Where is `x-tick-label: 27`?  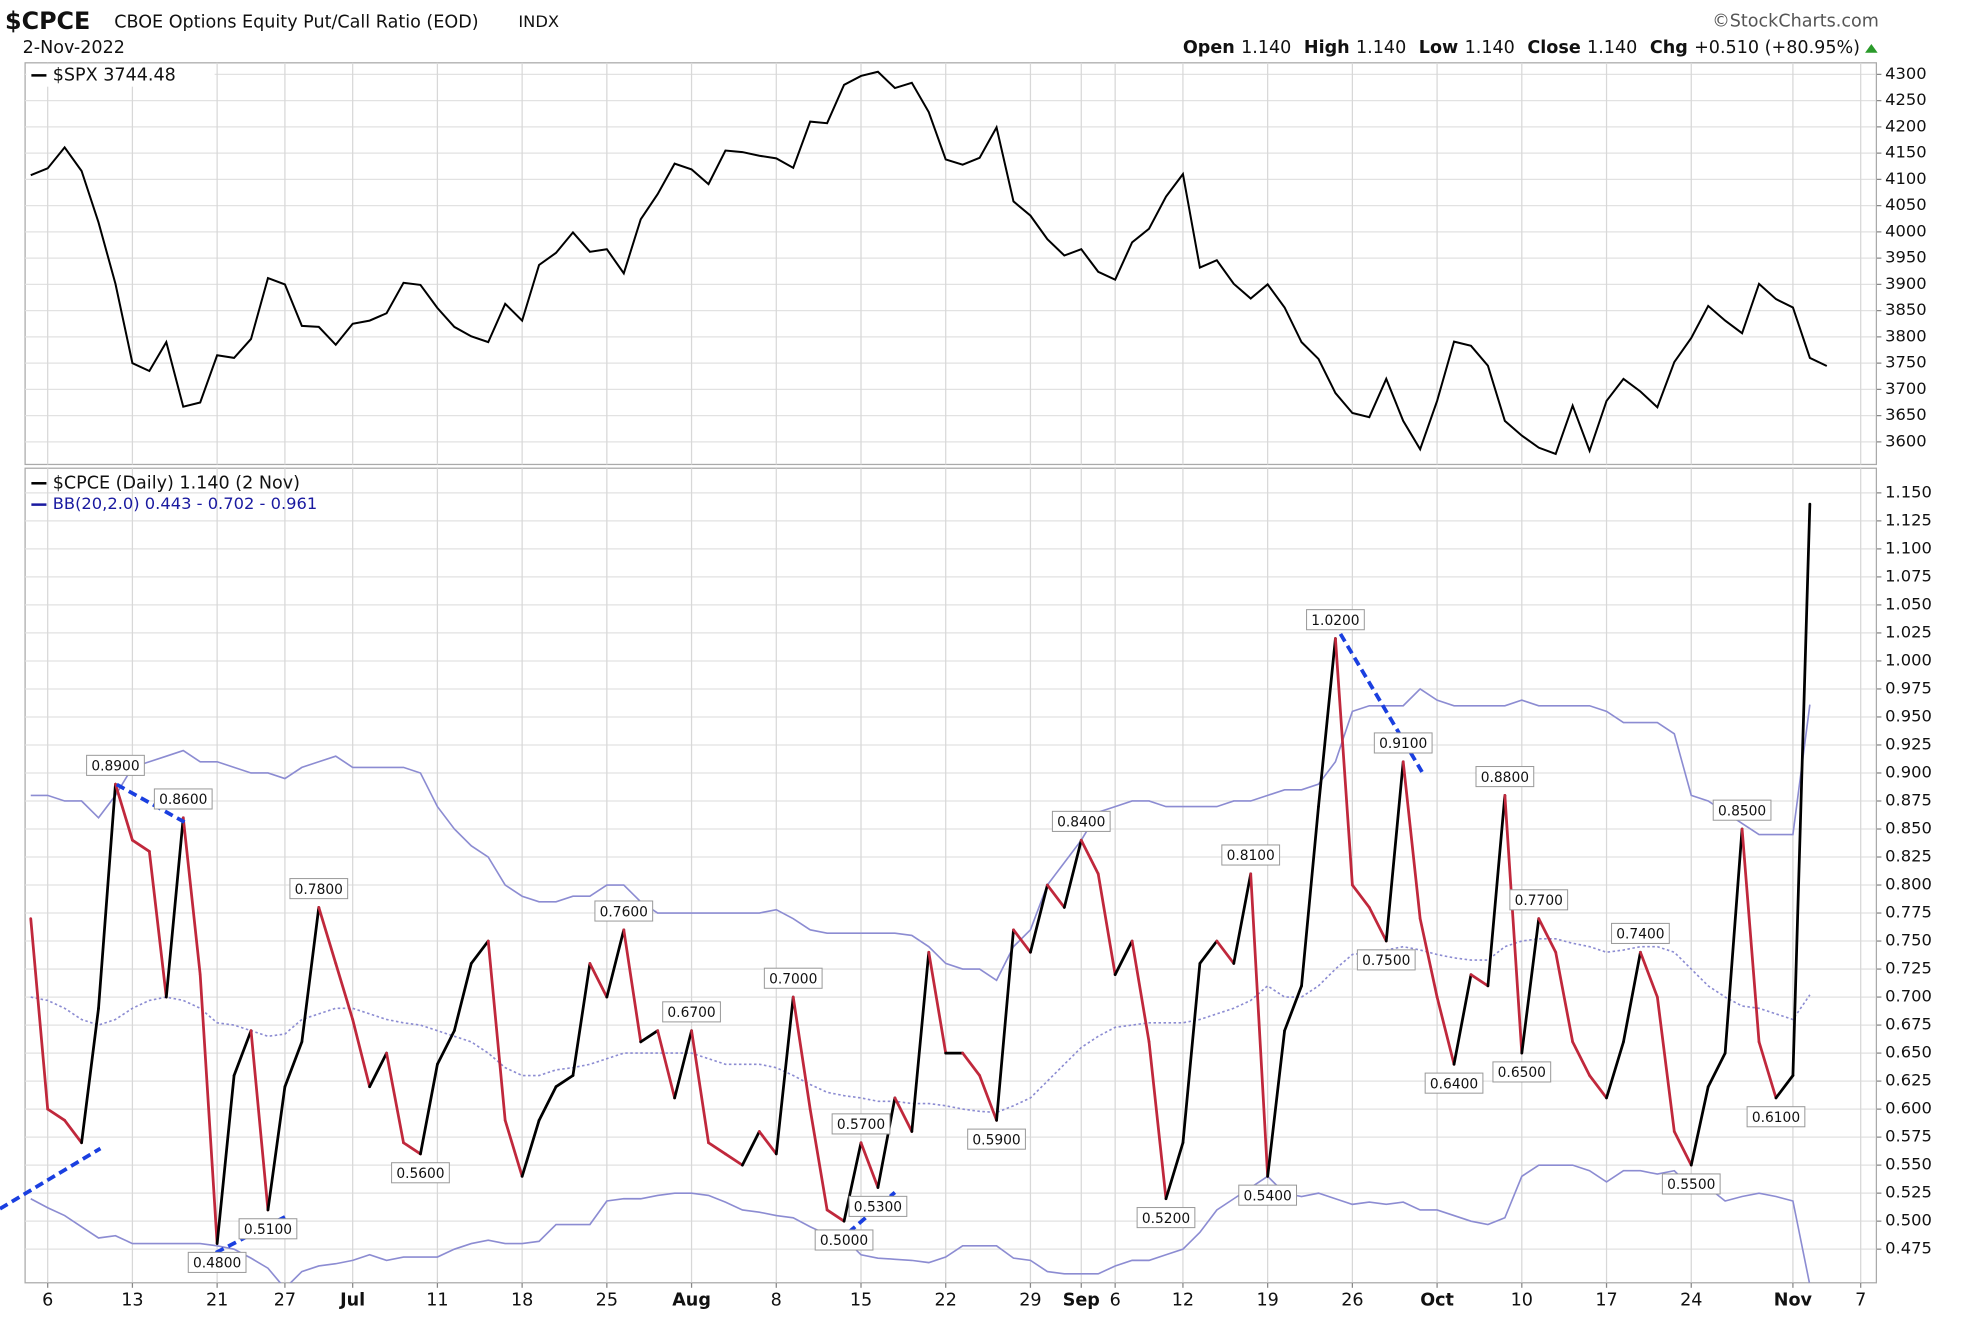
x-tick-label: 27 is located at coordinates (285, 1300).